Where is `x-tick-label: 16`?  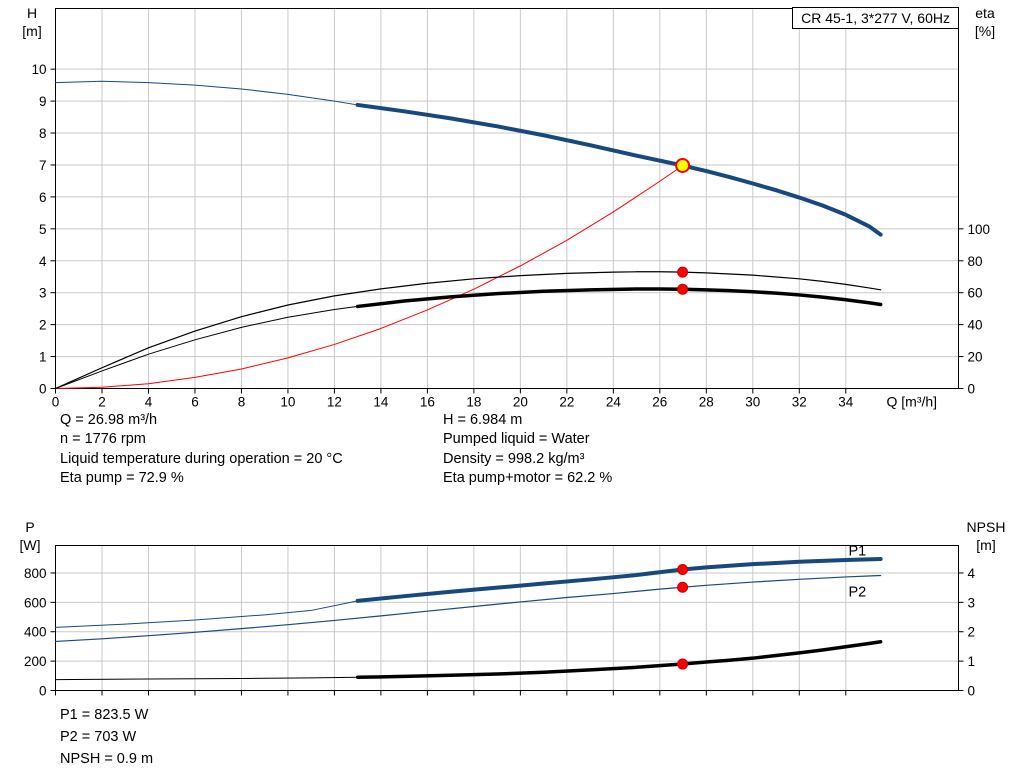
x-tick-label: 16 is located at coordinates (427, 402).